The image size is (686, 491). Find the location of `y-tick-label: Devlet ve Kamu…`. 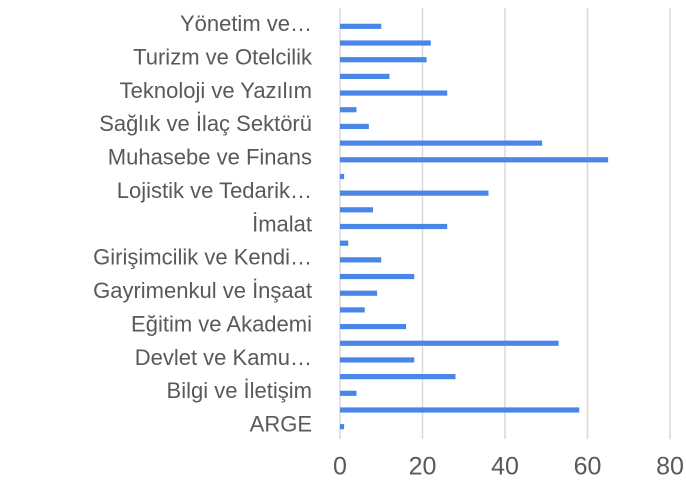

y-tick-label: Devlet ve Kamu… is located at coordinates (223, 357).